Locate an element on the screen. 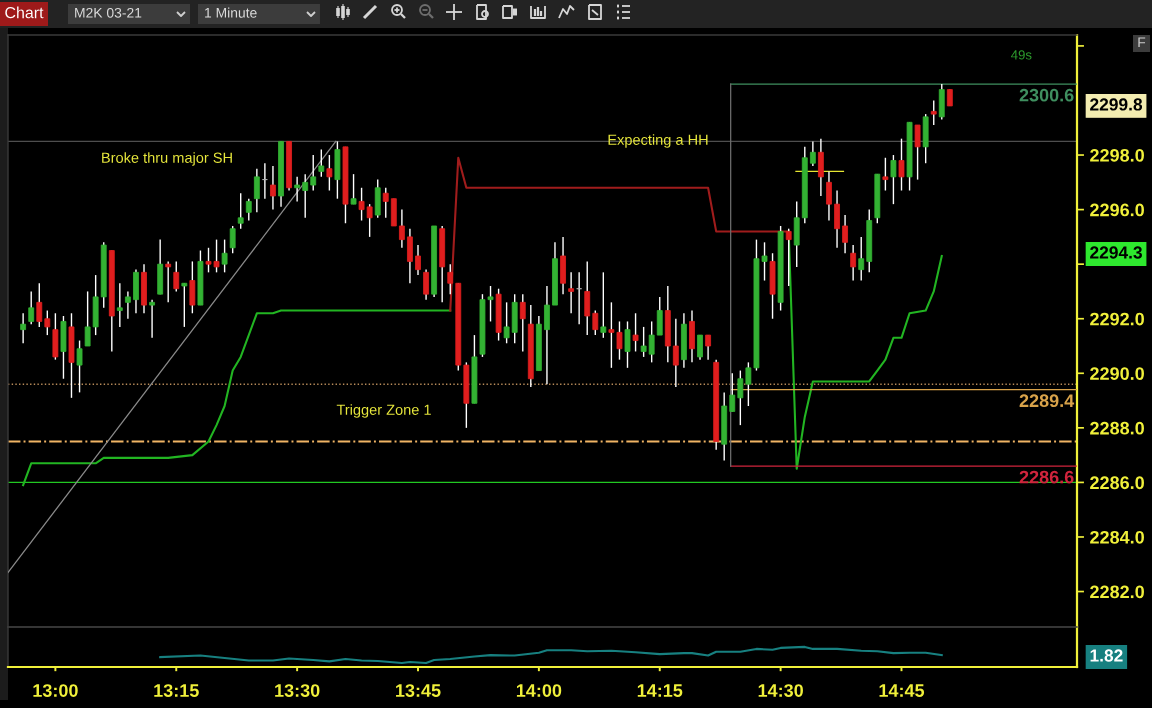  x-tick-label: 14:45 is located at coordinates (902, 690).